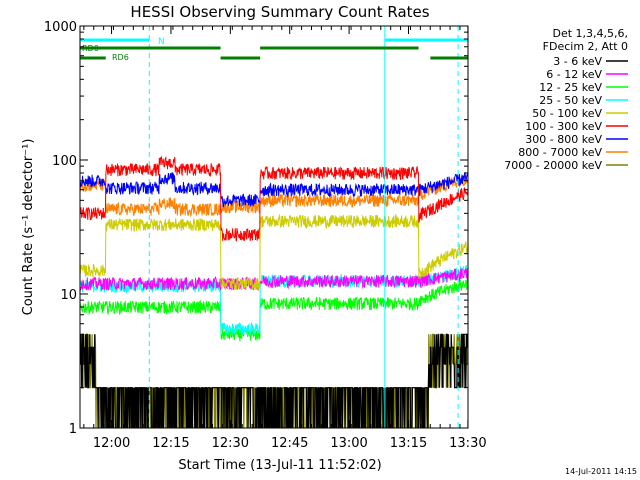  I want to click on x-tick-label: 12:30, so click(230, 443).